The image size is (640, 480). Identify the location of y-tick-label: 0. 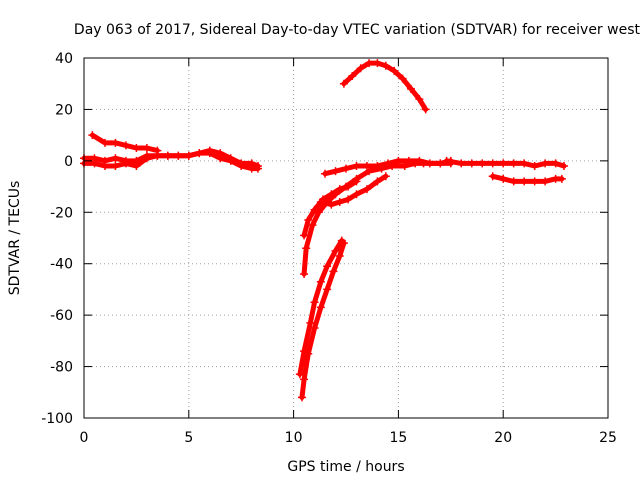
(68, 162).